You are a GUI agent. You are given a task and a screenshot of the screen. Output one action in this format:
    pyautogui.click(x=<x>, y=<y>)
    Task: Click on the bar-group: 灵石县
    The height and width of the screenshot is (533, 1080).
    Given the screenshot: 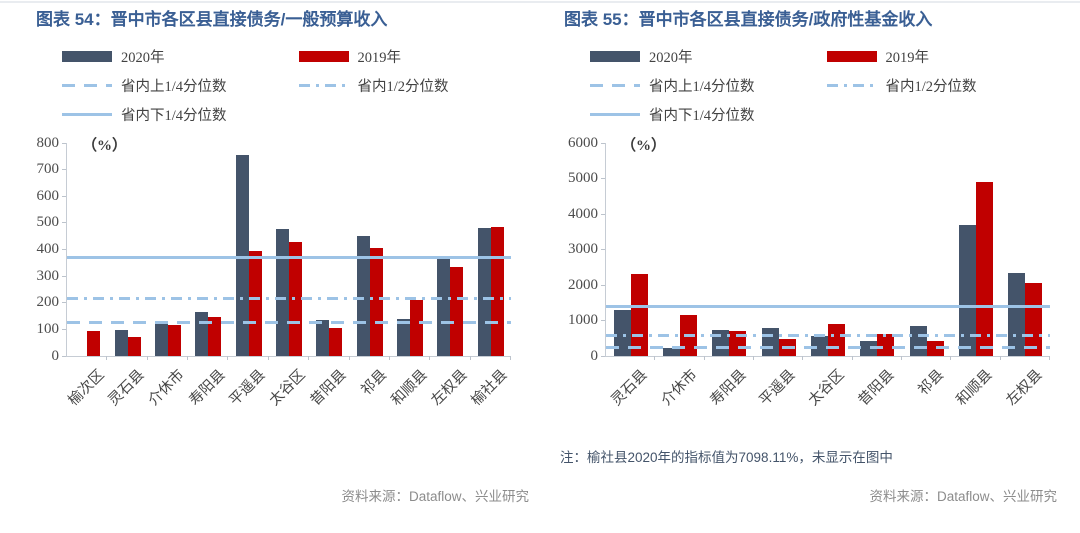 What is the action you would take?
    pyautogui.click(x=631, y=276)
    